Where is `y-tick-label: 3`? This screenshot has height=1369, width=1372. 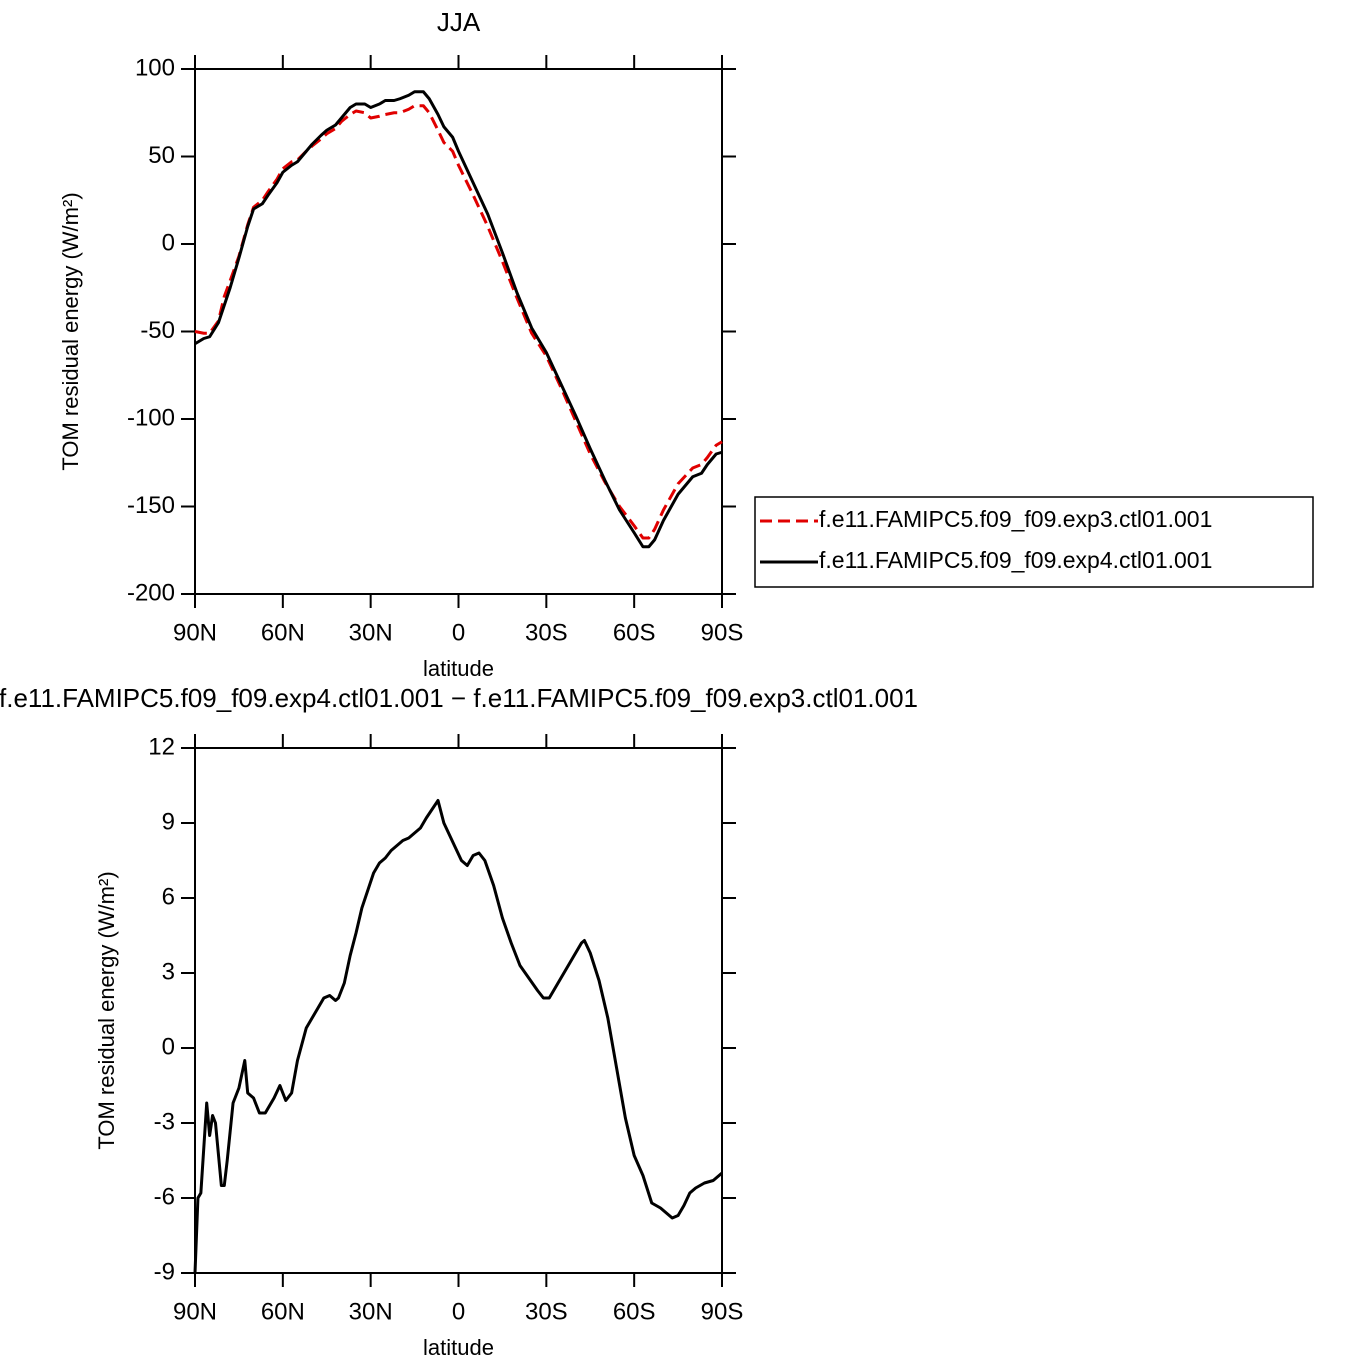
y-tick-label: 3 is located at coordinates (168, 971).